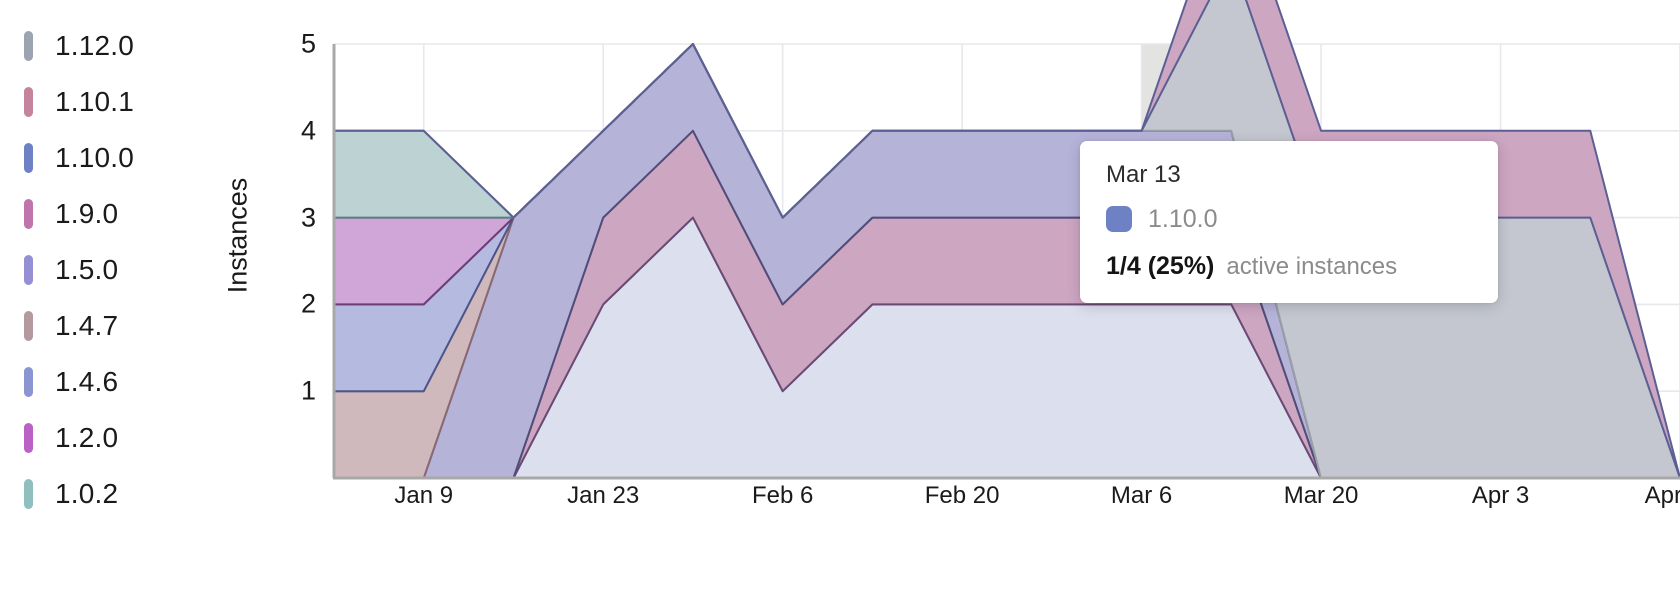 The image size is (1680, 592). I want to click on legend-item-1-12-0: 1.12.0, so click(149, 46).